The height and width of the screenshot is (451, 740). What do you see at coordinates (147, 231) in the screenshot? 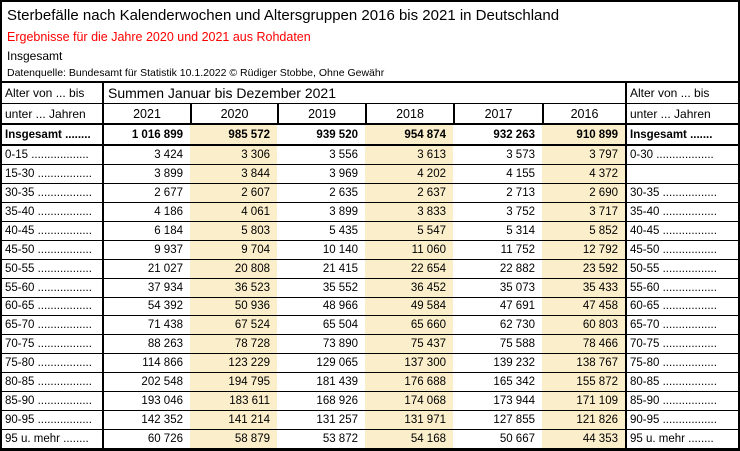
I see `cell-value-2021: 6 184` at bounding box center [147, 231].